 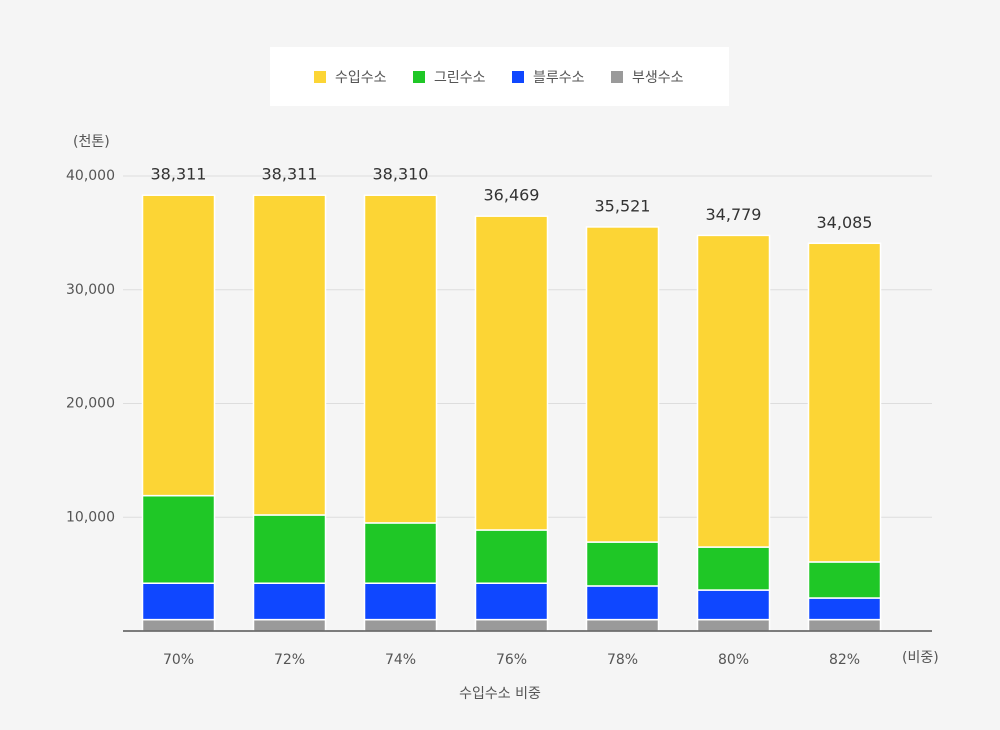 What do you see at coordinates (90, 517) in the screenshot?
I see `y-tick-label: 10,000` at bounding box center [90, 517].